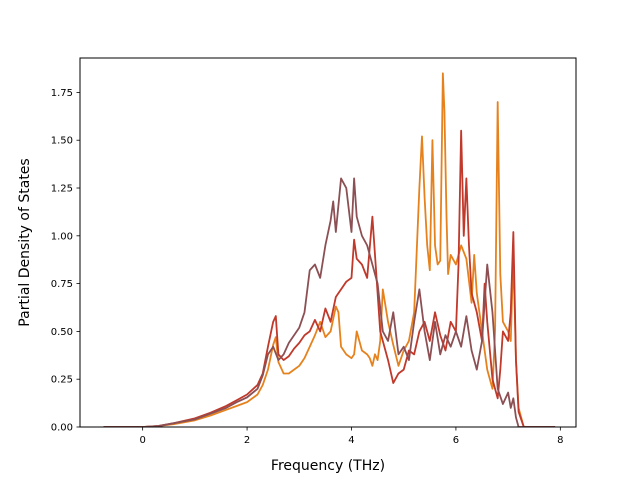 This screenshot has width=640, height=480. What do you see at coordinates (351, 440) in the screenshot?
I see `x-tick-label: 4` at bounding box center [351, 440].